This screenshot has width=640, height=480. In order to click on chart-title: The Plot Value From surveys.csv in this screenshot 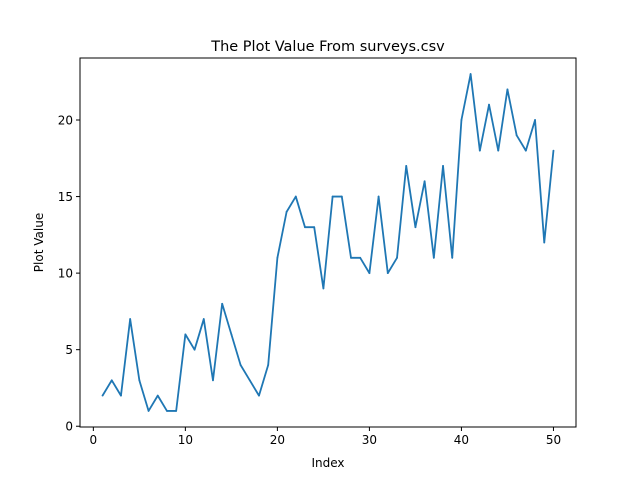, I will do `click(327, 47)`.